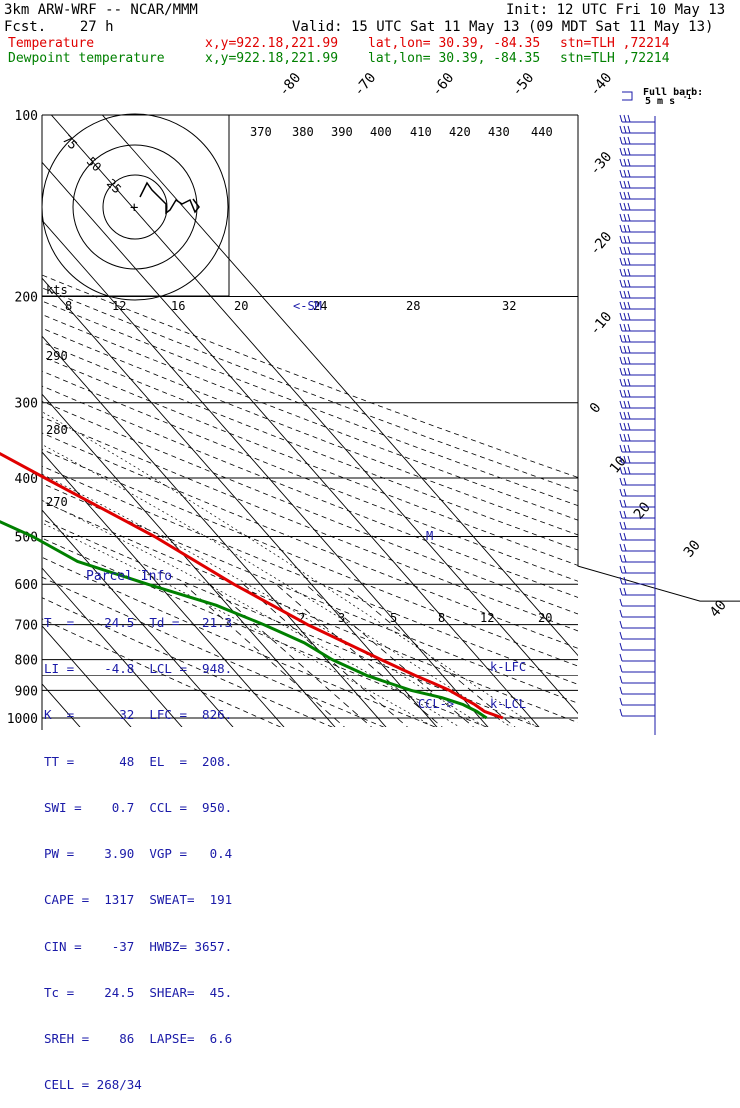 This screenshot has width=740, height=1108. I want to click on isotherm-line, so click(189, 560).